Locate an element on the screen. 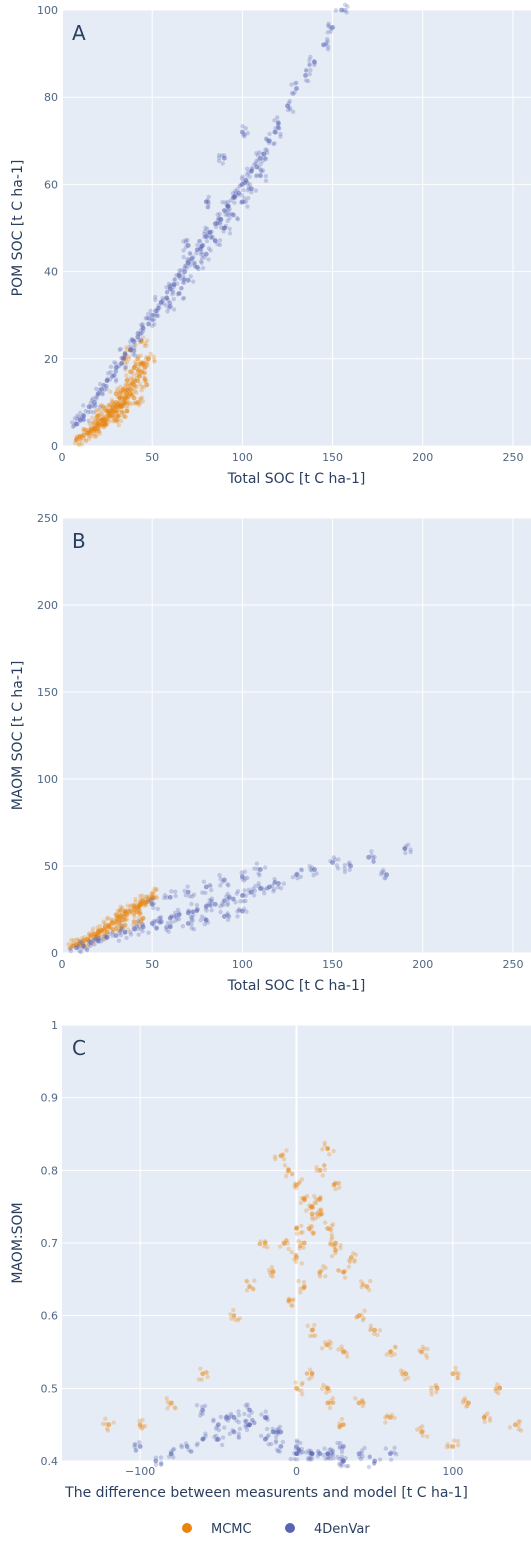  y-tick-label: 0.4 is located at coordinates (50, 1461).